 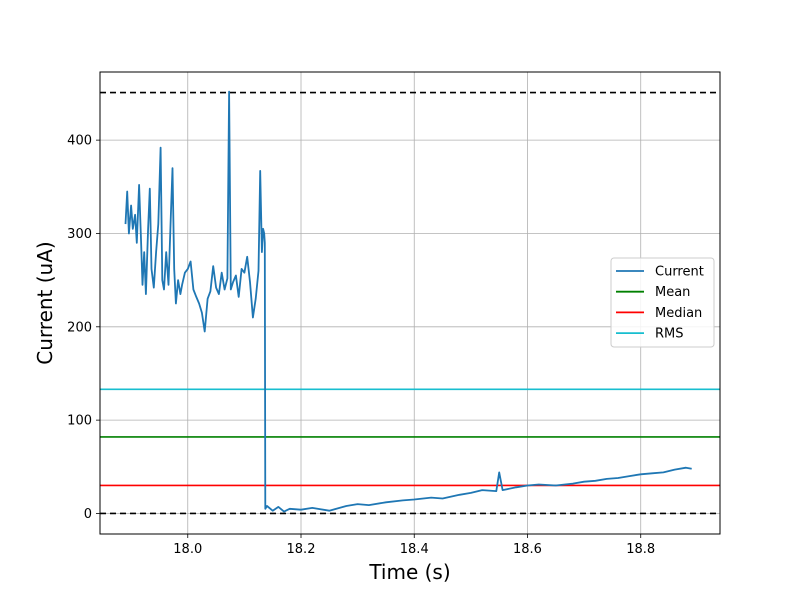 I want to click on x-axis-label: Time (s), so click(x=409, y=572).